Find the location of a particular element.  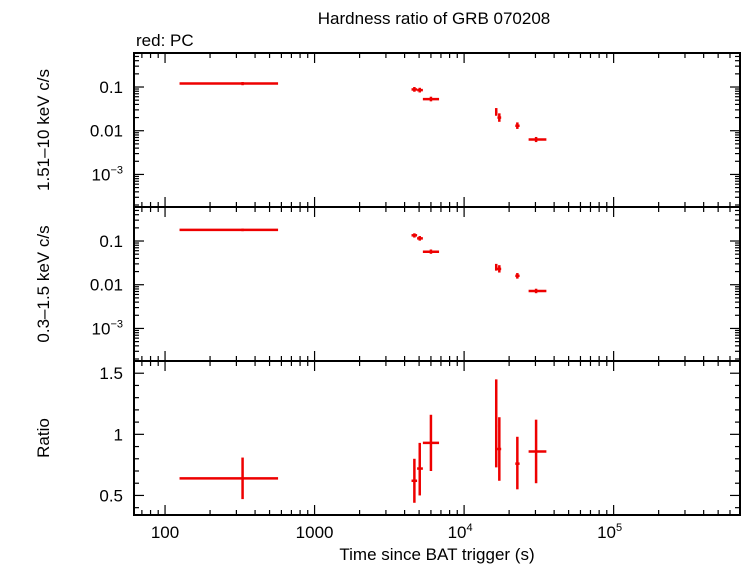

y-tick-label-ratio: 1 is located at coordinates (118, 434).